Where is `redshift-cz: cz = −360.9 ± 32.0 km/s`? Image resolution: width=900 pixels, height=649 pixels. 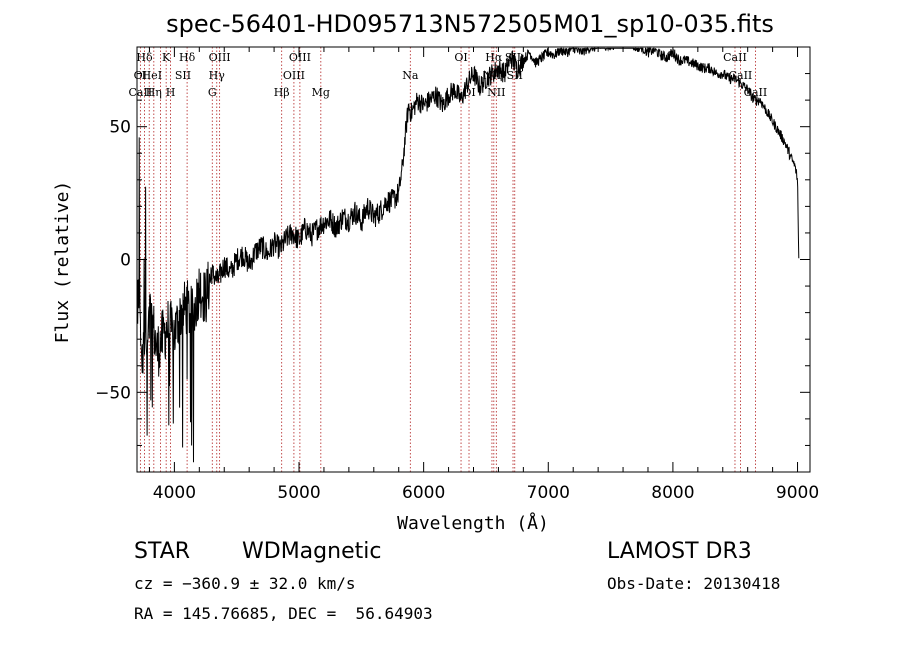 redshift-cz: cz = −360.9 ± 32.0 km/s is located at coordinates (245, 583).